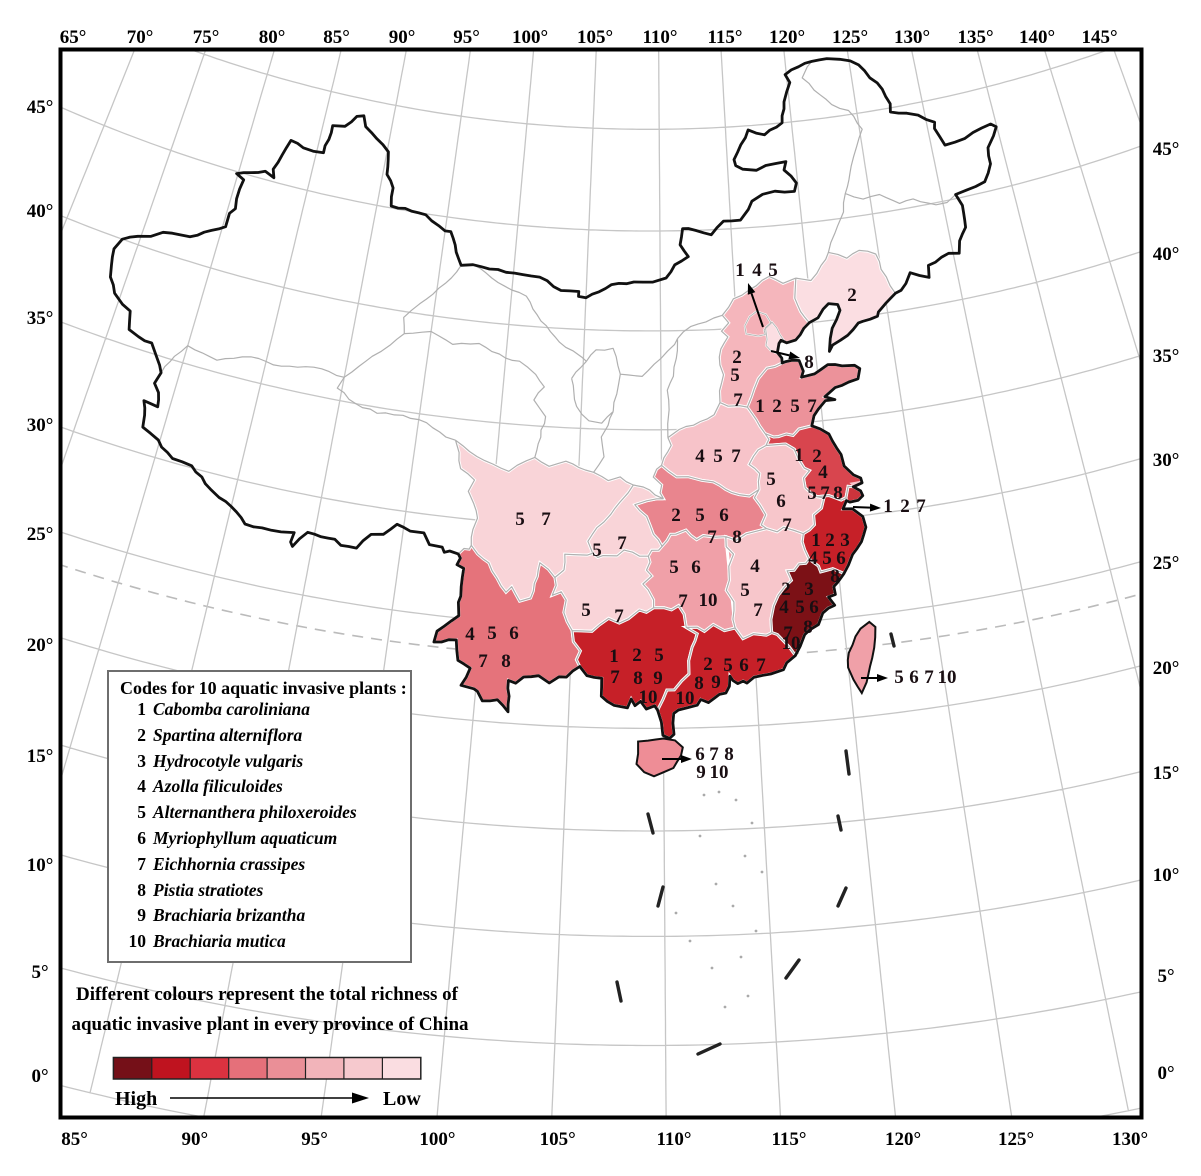  Describe the element at coordinates (1166, 563) in the screenshot. I see `svg-text: 25°` at that location.